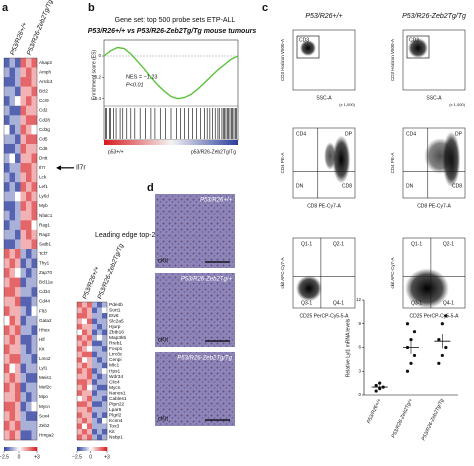 Image resolution: width=474 pixels, height=466 pixels. What do you see at coordinates (416, 303) in the screenshot?
I see `gate-label: Q3-1` at bounding box center [416, 303].